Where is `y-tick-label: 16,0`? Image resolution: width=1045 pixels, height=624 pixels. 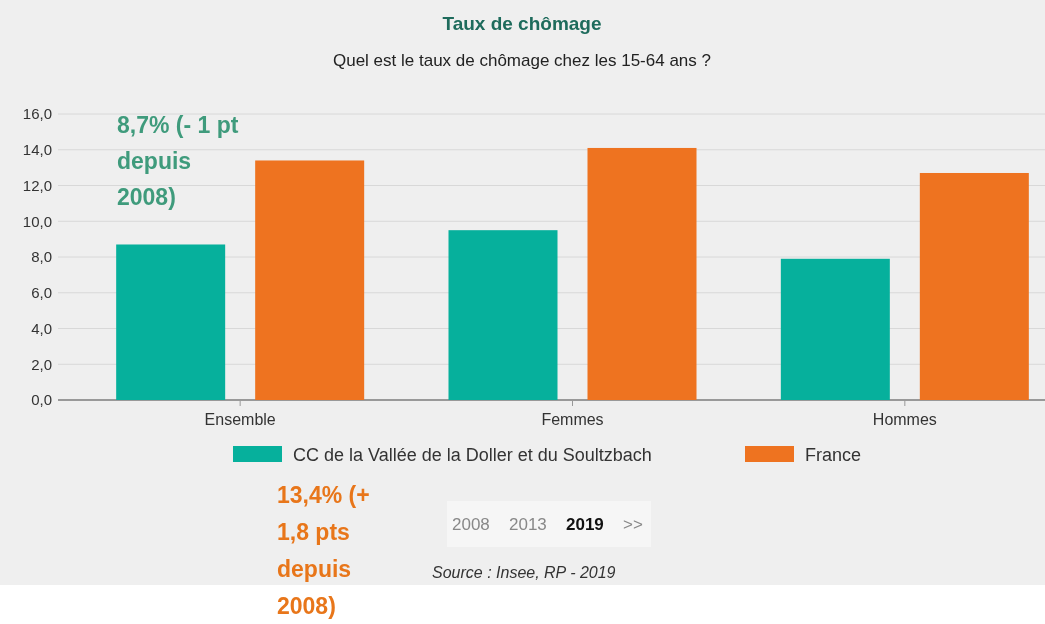
y-tick-label: 16,0 is located at coordinates (37, 114).